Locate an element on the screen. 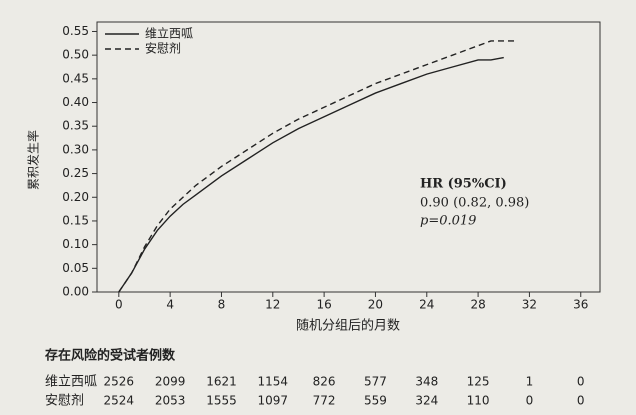 Image resolution: width=636 pixels, height=415 pixels. risk-table-title: 存在风险的受试者例数 is located at coordinates (110, 356).